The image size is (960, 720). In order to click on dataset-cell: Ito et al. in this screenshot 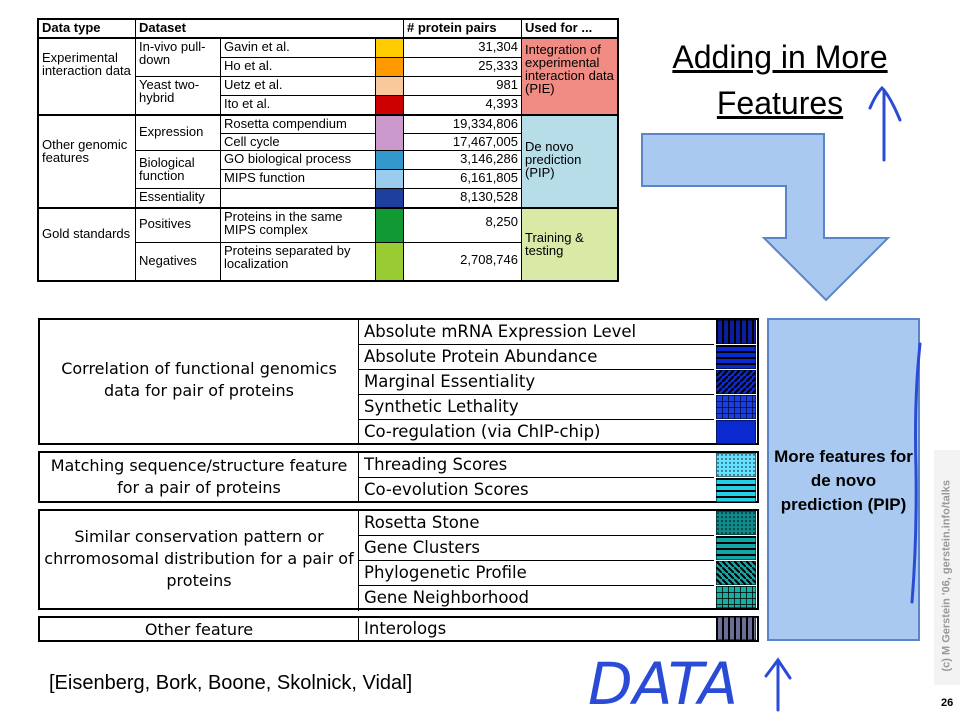, I will do `click(298, 106)`.